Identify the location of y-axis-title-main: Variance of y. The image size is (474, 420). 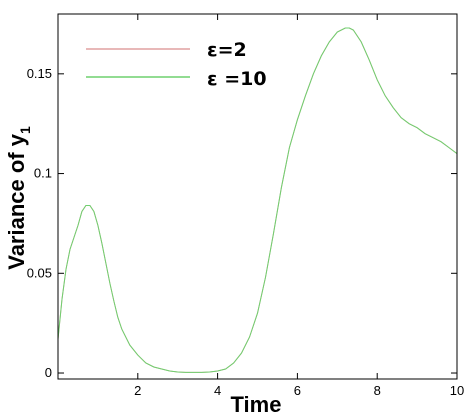
(16, 201).